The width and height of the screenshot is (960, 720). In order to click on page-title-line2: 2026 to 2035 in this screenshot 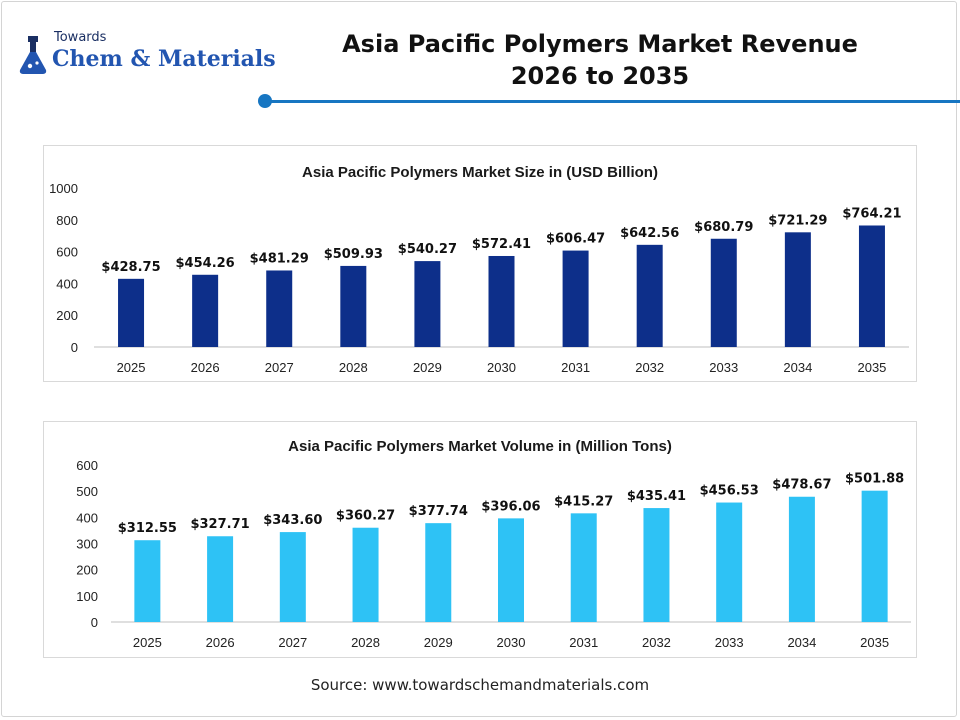, I will do `click(600, 76)`.